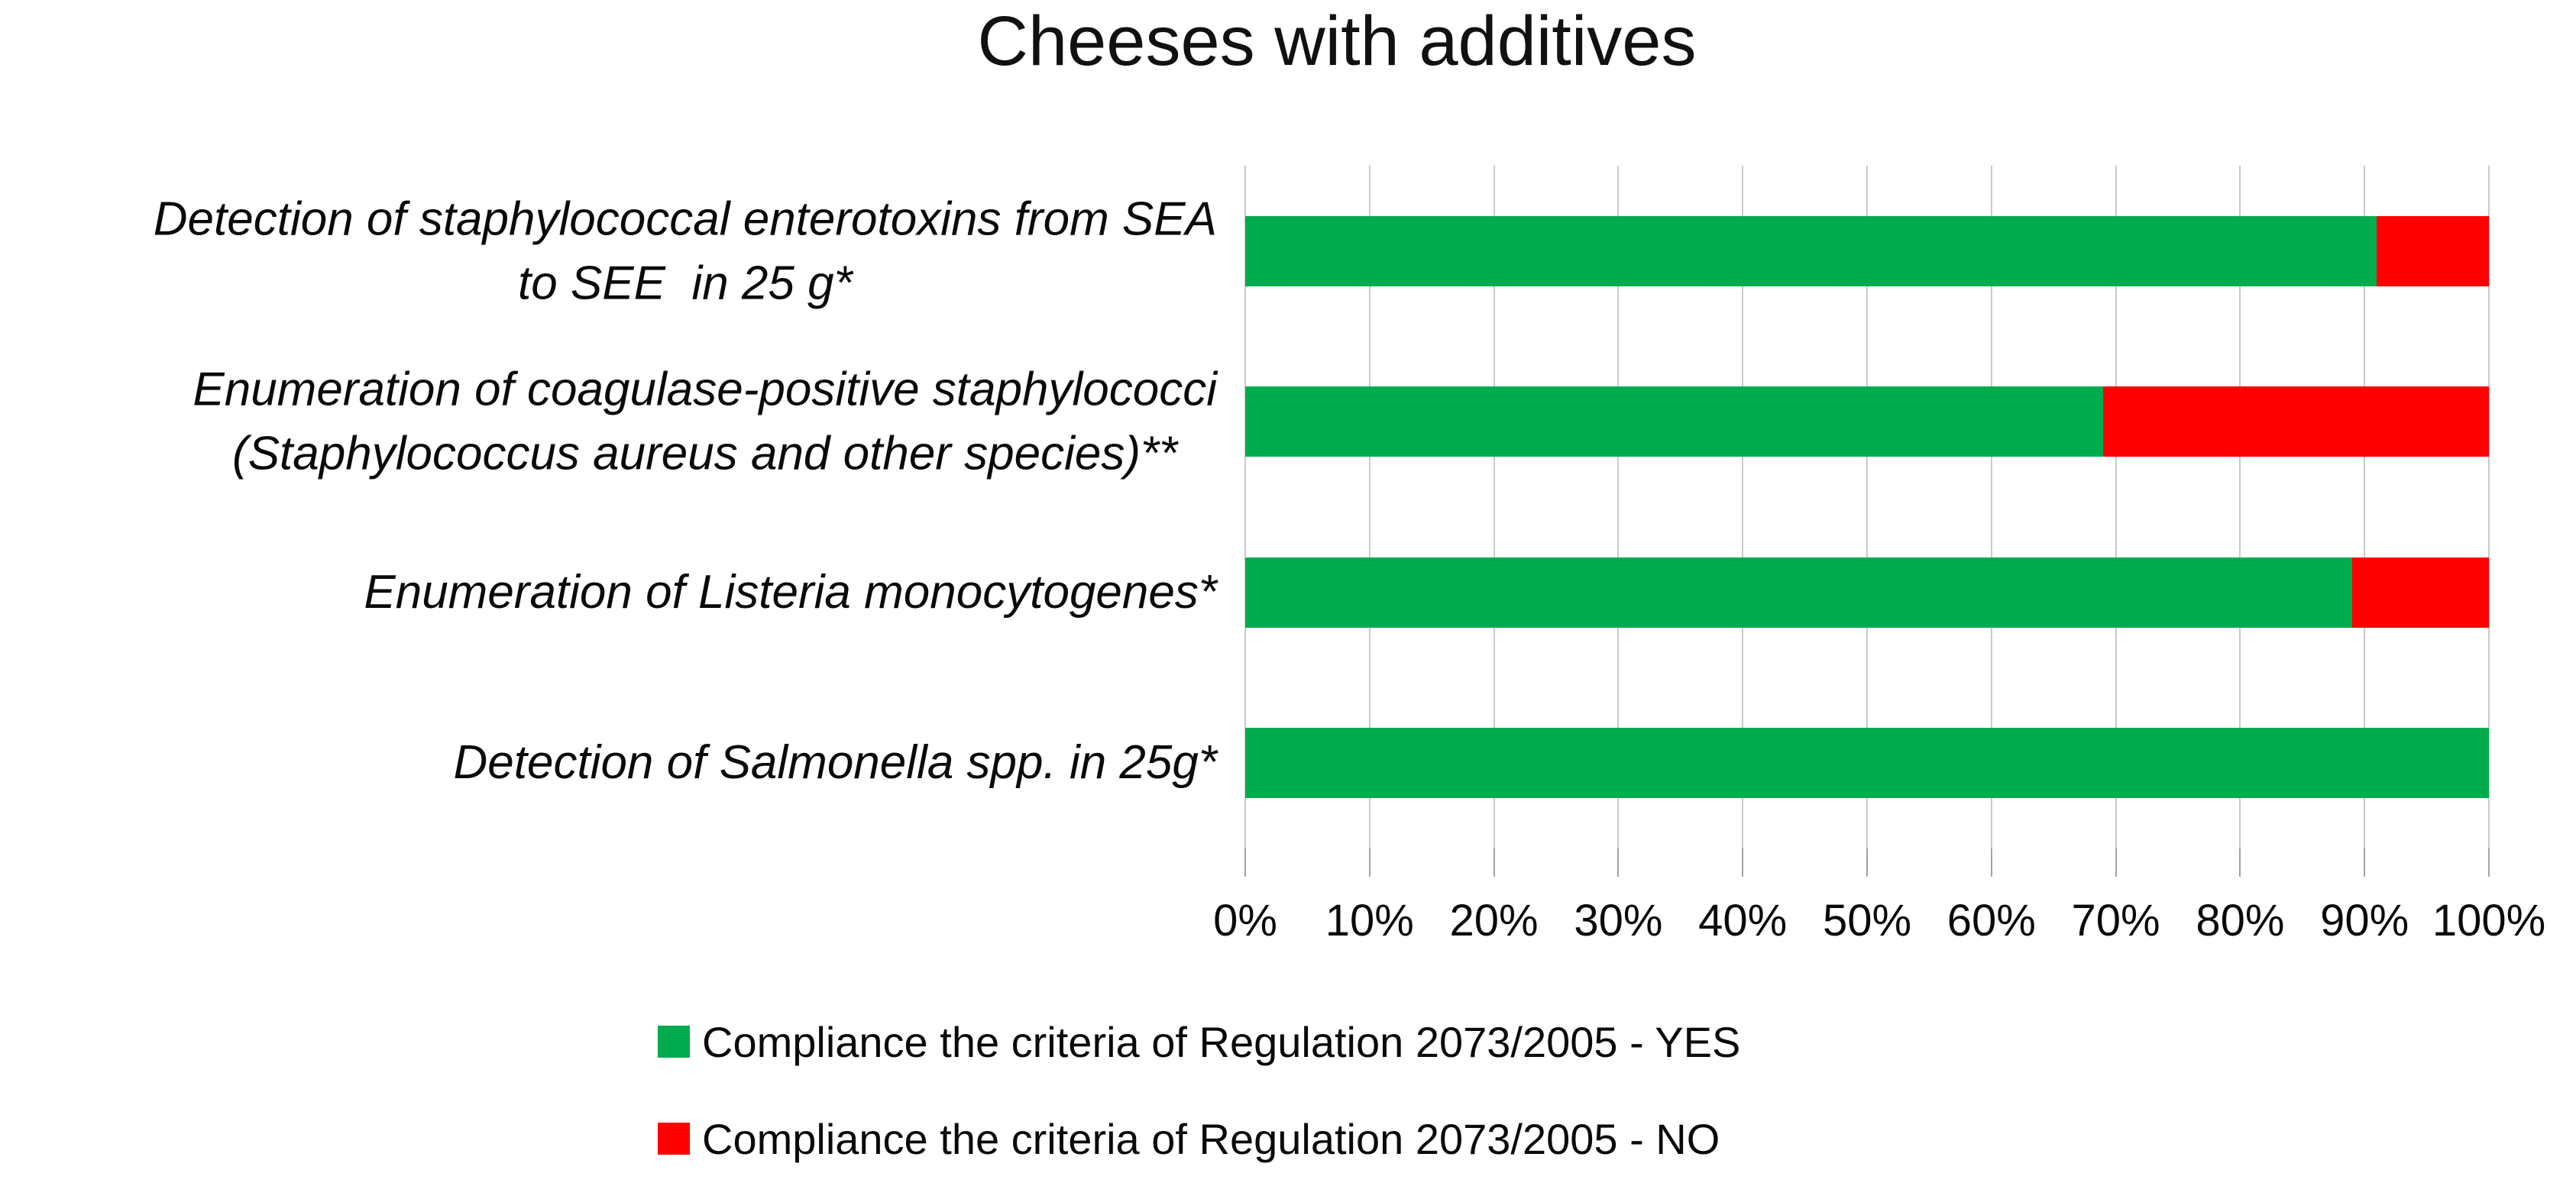 This screenshot has height=1186, width=2576. Describe the element at coordinates (2115, 921) in the screenshot. I see `x-tick-label: 70%` at that location.